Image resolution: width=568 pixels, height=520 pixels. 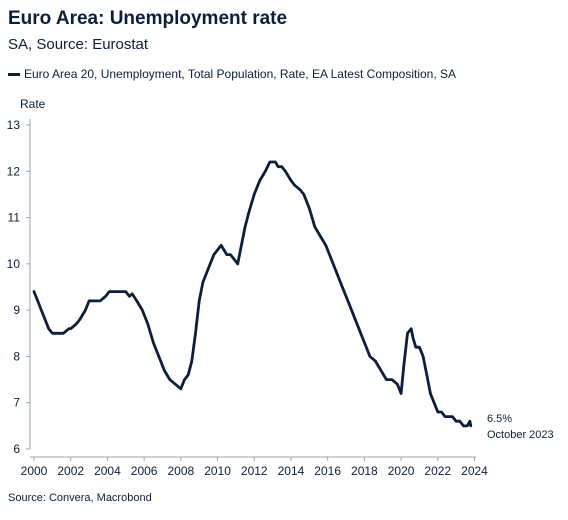 I want to click on y-axis-label: Rate, so click(x=33, y=104).